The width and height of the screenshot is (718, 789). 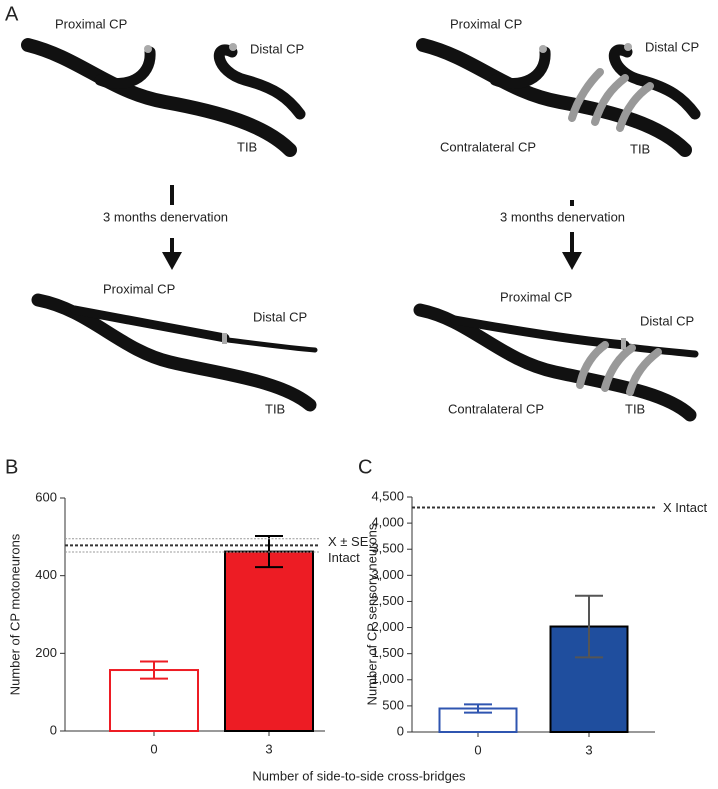 What do you see at coordinates (12, 14) in the screenshot?
I see `panel-label: A` at bounding box center [12, 14].